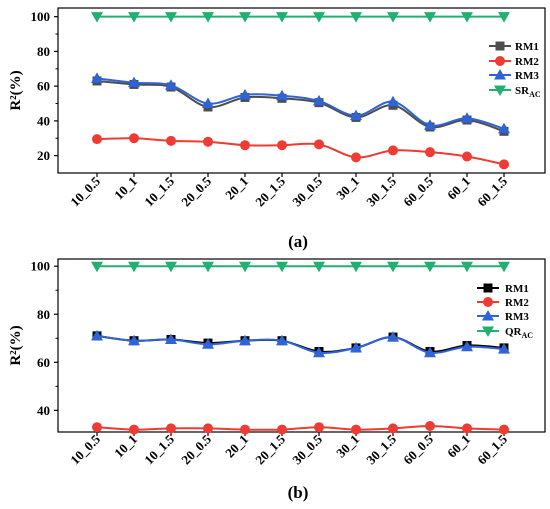 The width and height of the screenshot is (550, 509). Describe the element at coordinates (300, 427) in the screenshot. I see `series-line-rm2` at that location.